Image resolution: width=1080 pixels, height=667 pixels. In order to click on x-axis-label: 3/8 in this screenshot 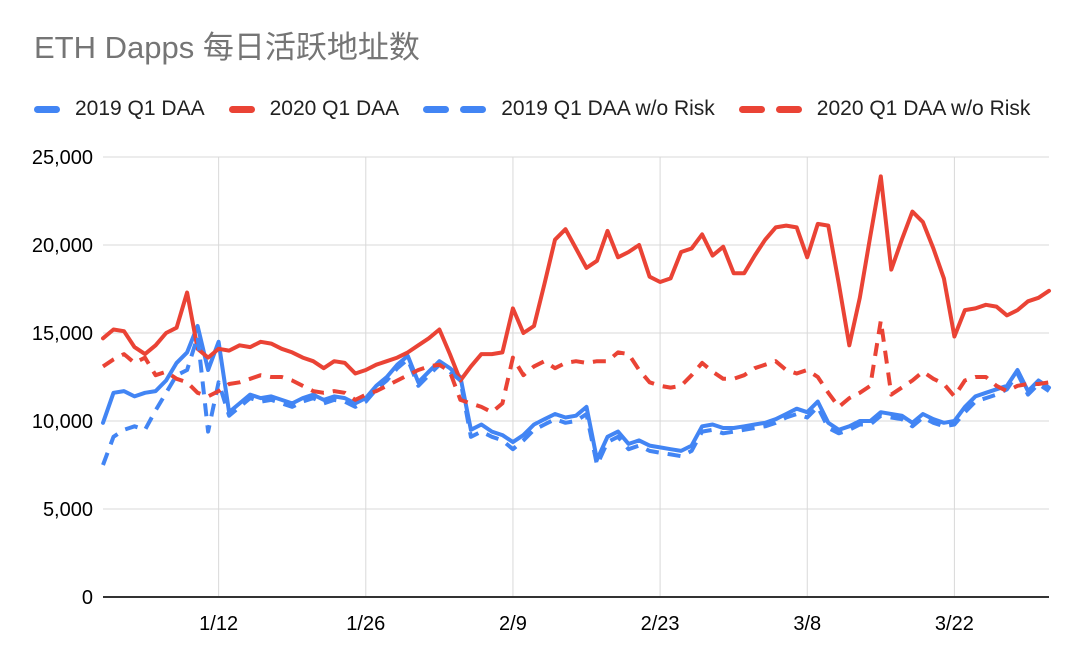, I will do `click(807, 624)`.